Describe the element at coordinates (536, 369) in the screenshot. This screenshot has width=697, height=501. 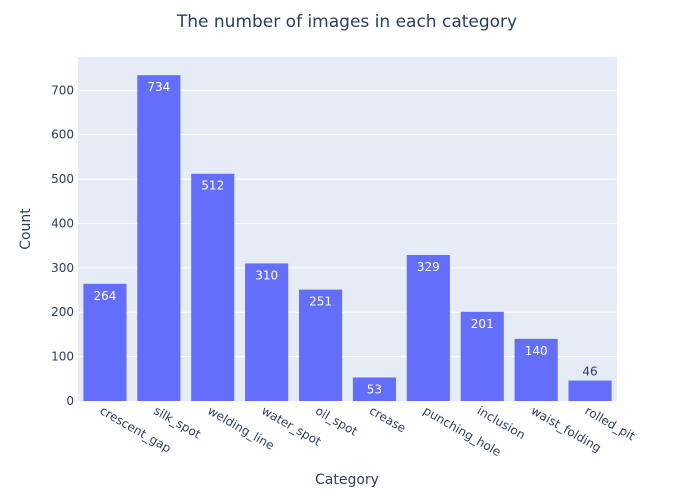
I see `bar-waist-folding` at that location.